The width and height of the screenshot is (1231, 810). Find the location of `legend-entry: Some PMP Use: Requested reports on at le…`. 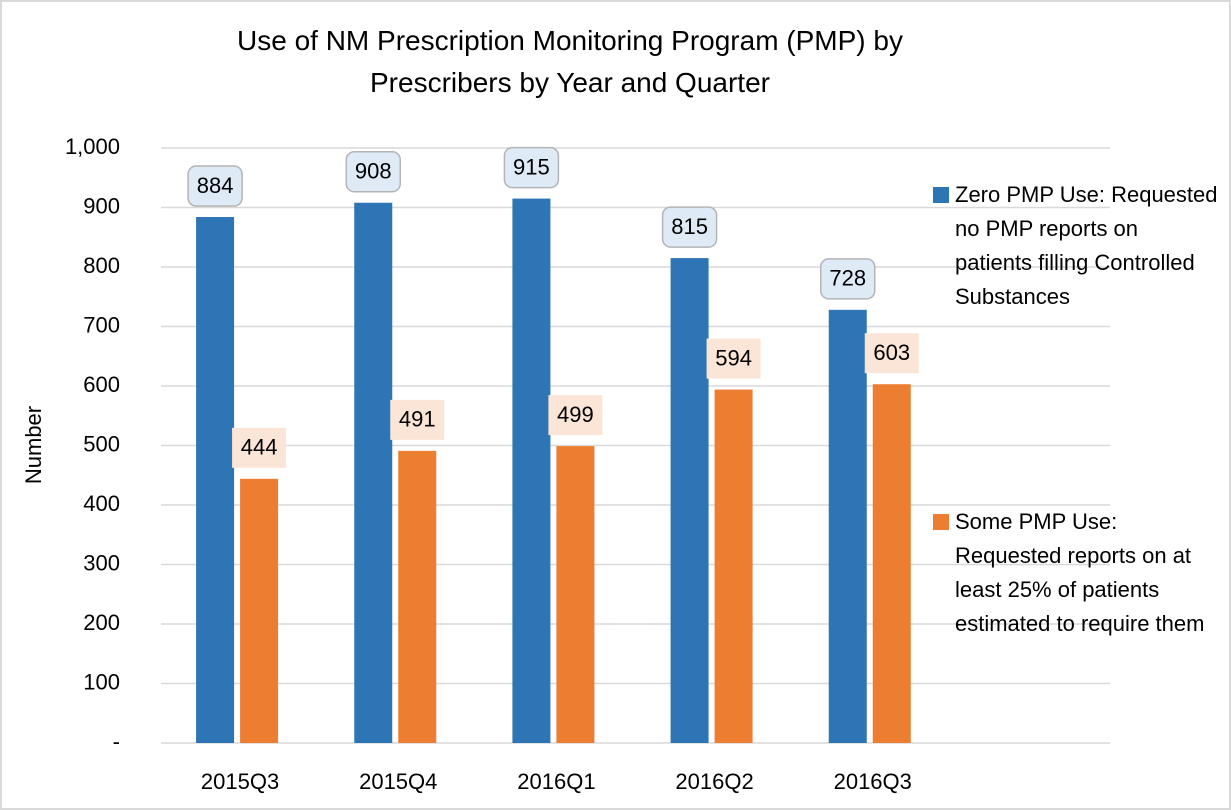

legend-entry: Some PMP Use: Requested reports on at le… is located at coordinates (1080, 572).